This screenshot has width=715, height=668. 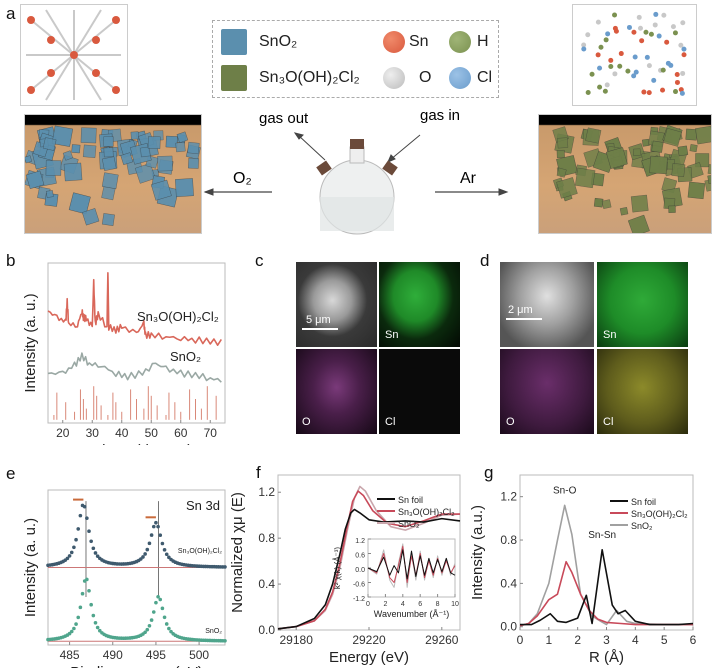 I want to click on x-tick-label: 6, so click(x=420, y=604).